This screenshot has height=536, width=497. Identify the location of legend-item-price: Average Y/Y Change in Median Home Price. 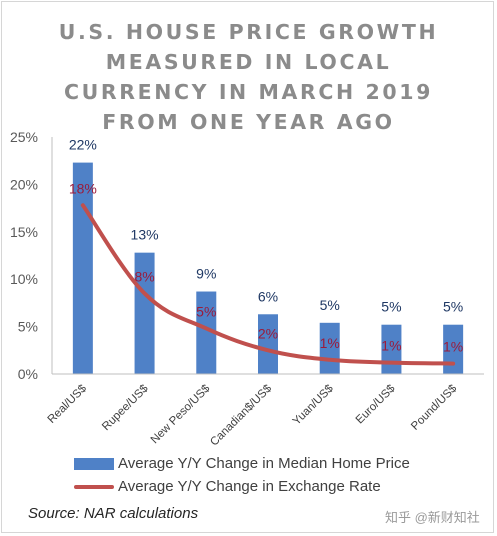
(242, 463).